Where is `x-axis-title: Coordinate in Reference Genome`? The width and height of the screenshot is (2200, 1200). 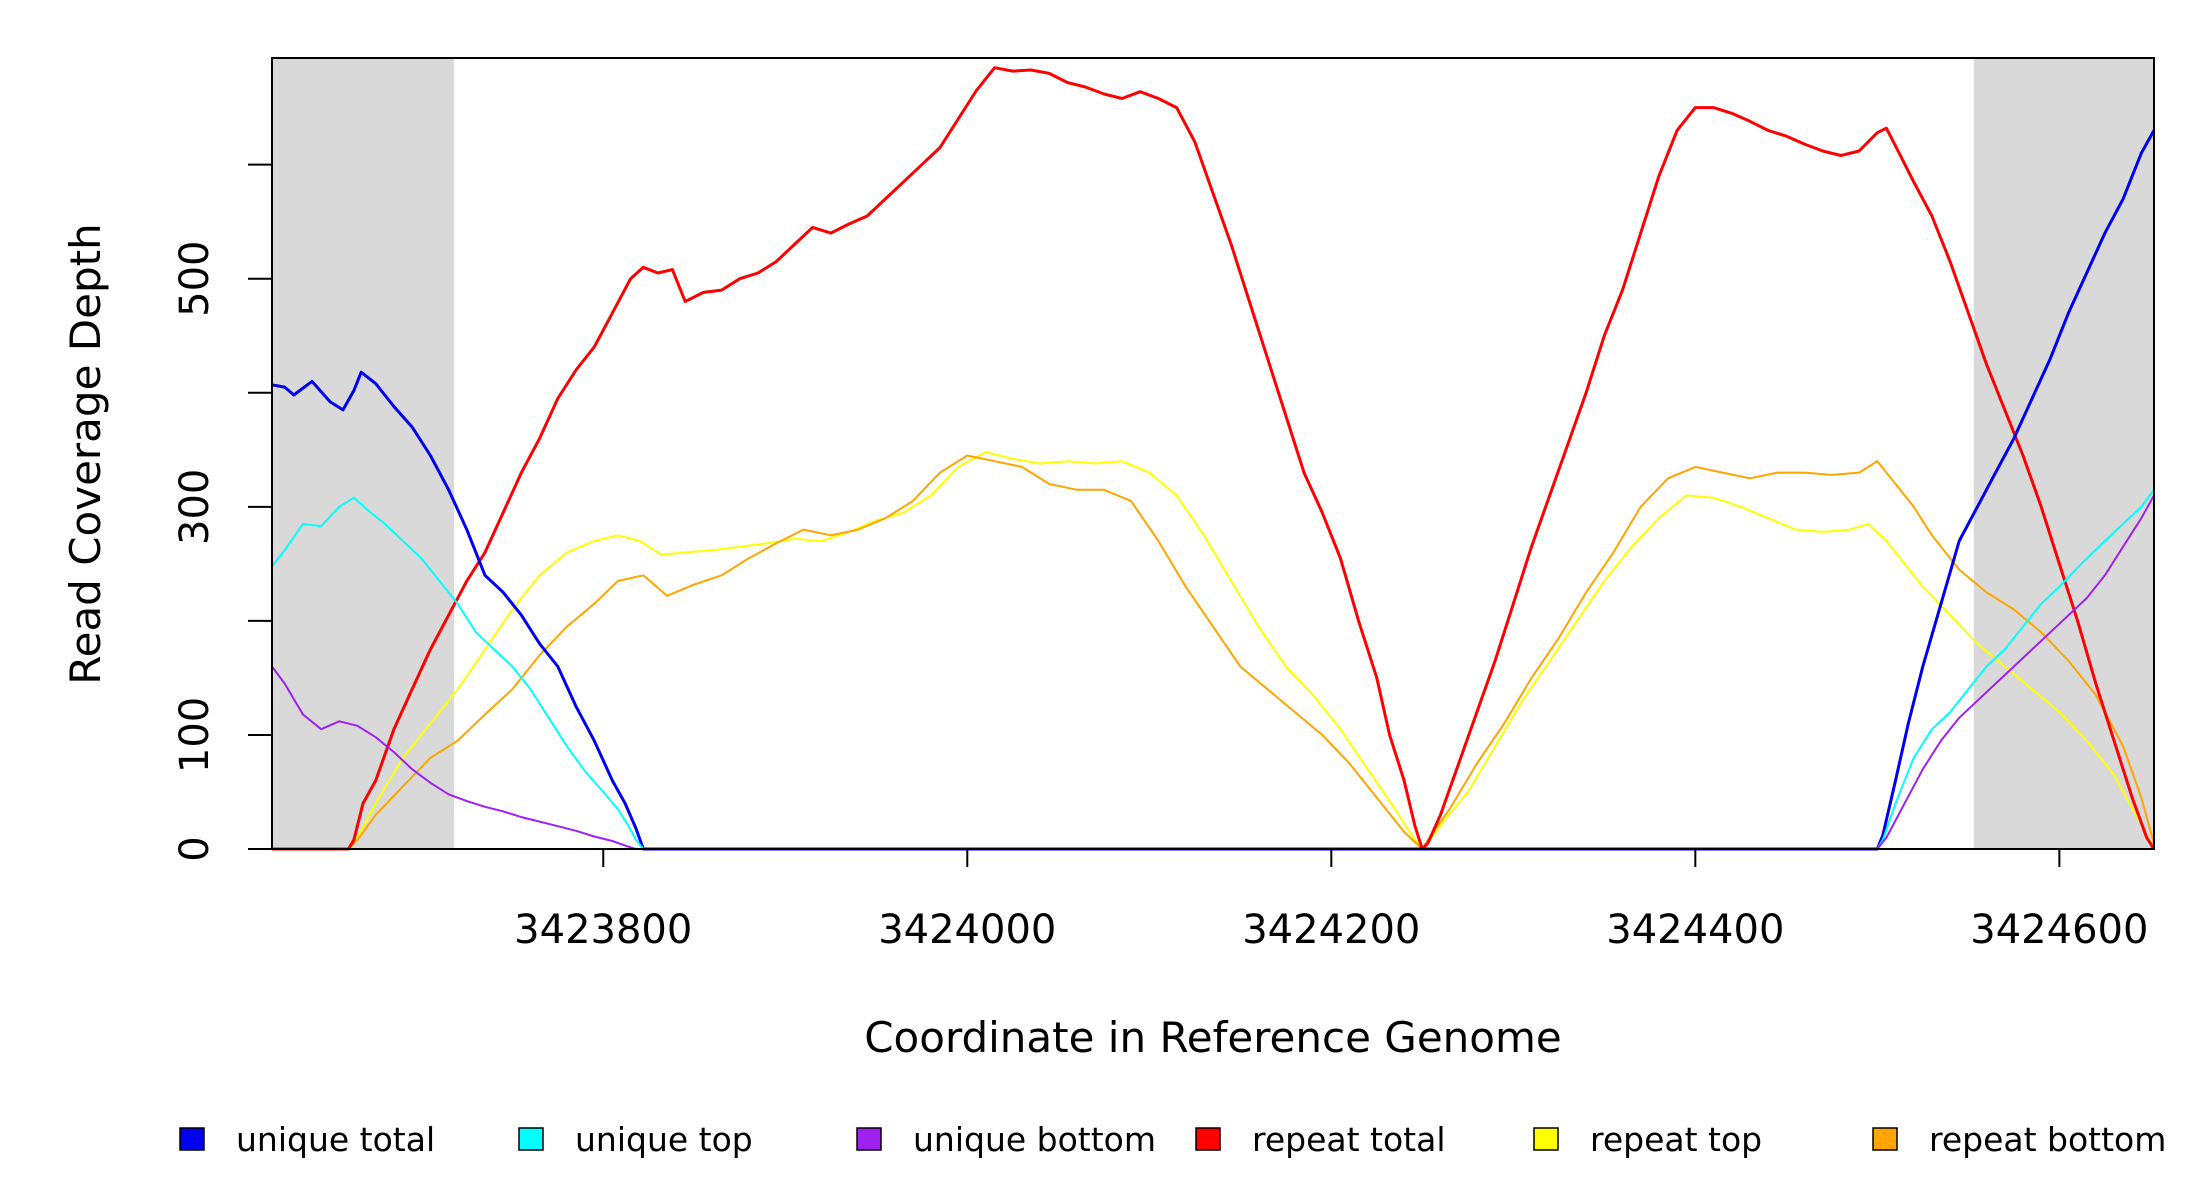
x-axis-title: Coordinate in Reference Genome is located at coordinates (1213, 1037).